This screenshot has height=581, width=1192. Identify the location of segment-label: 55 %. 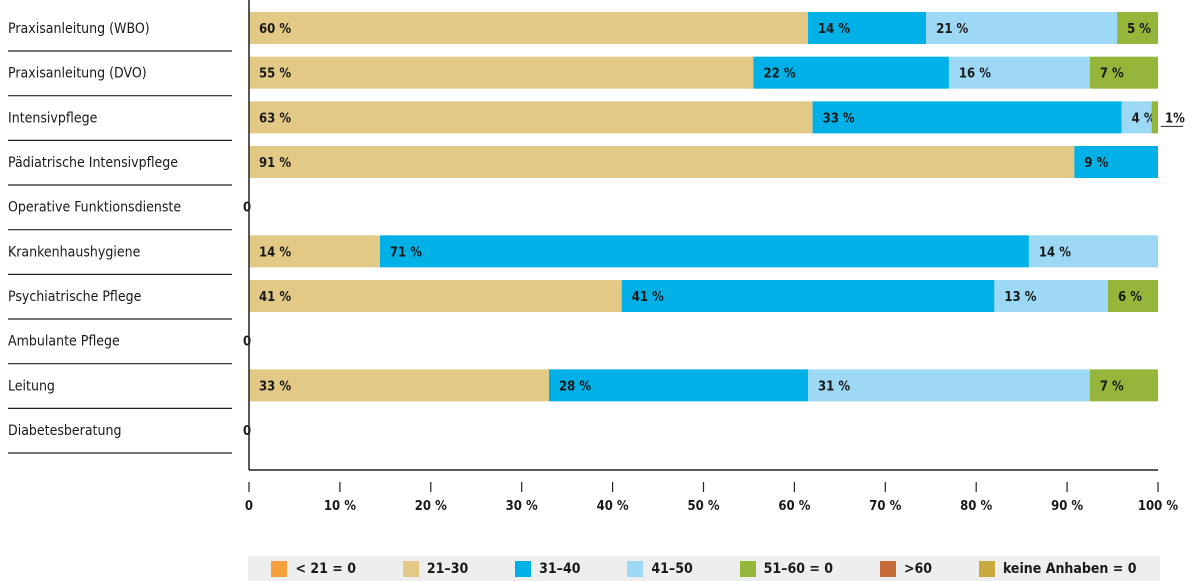
(275, 74).